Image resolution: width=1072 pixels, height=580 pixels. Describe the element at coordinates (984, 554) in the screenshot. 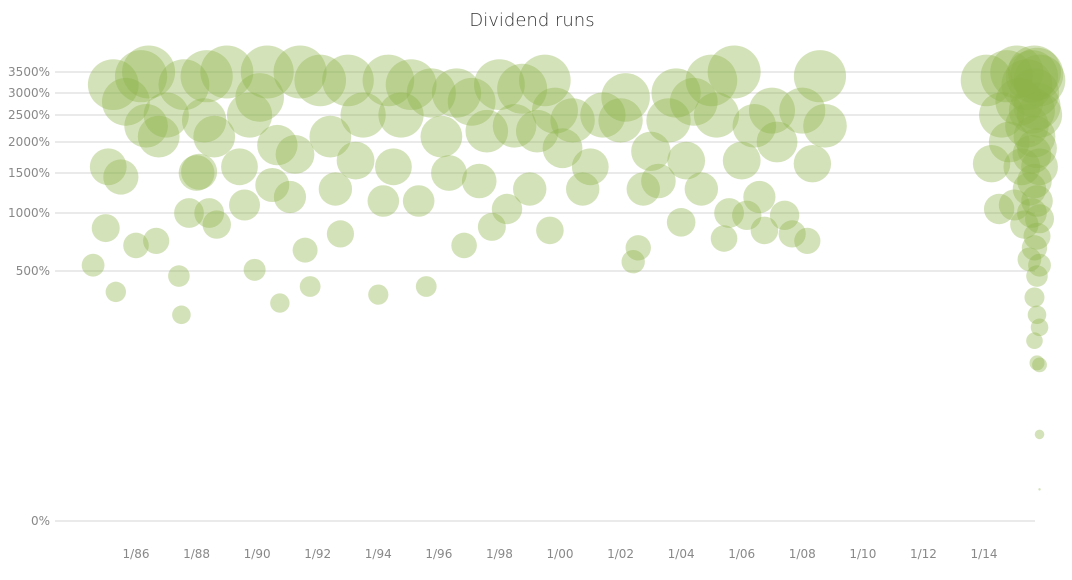

I see `x-tick-label: 1/14` at that location.